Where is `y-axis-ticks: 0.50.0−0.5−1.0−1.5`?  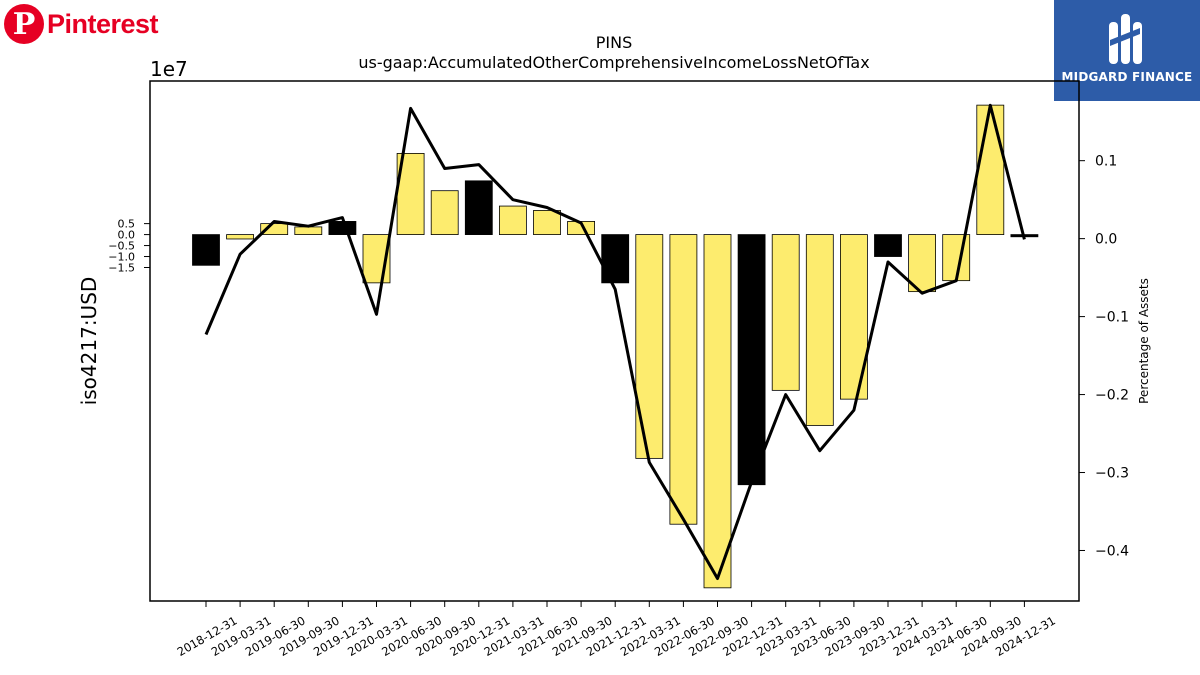 y-axis-ticks: 0.50.0−0.5−1.0−1.5 is located at coordinates (129, 246).